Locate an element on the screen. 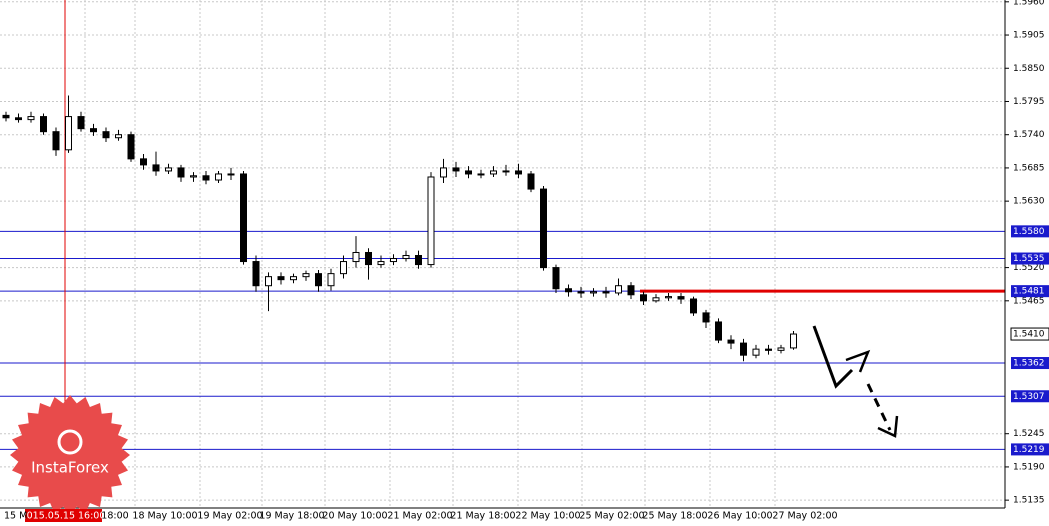 The width and height of the screenshot is (1049, 526). level-label: 1.5535 is located at coordinates (1029, 259).